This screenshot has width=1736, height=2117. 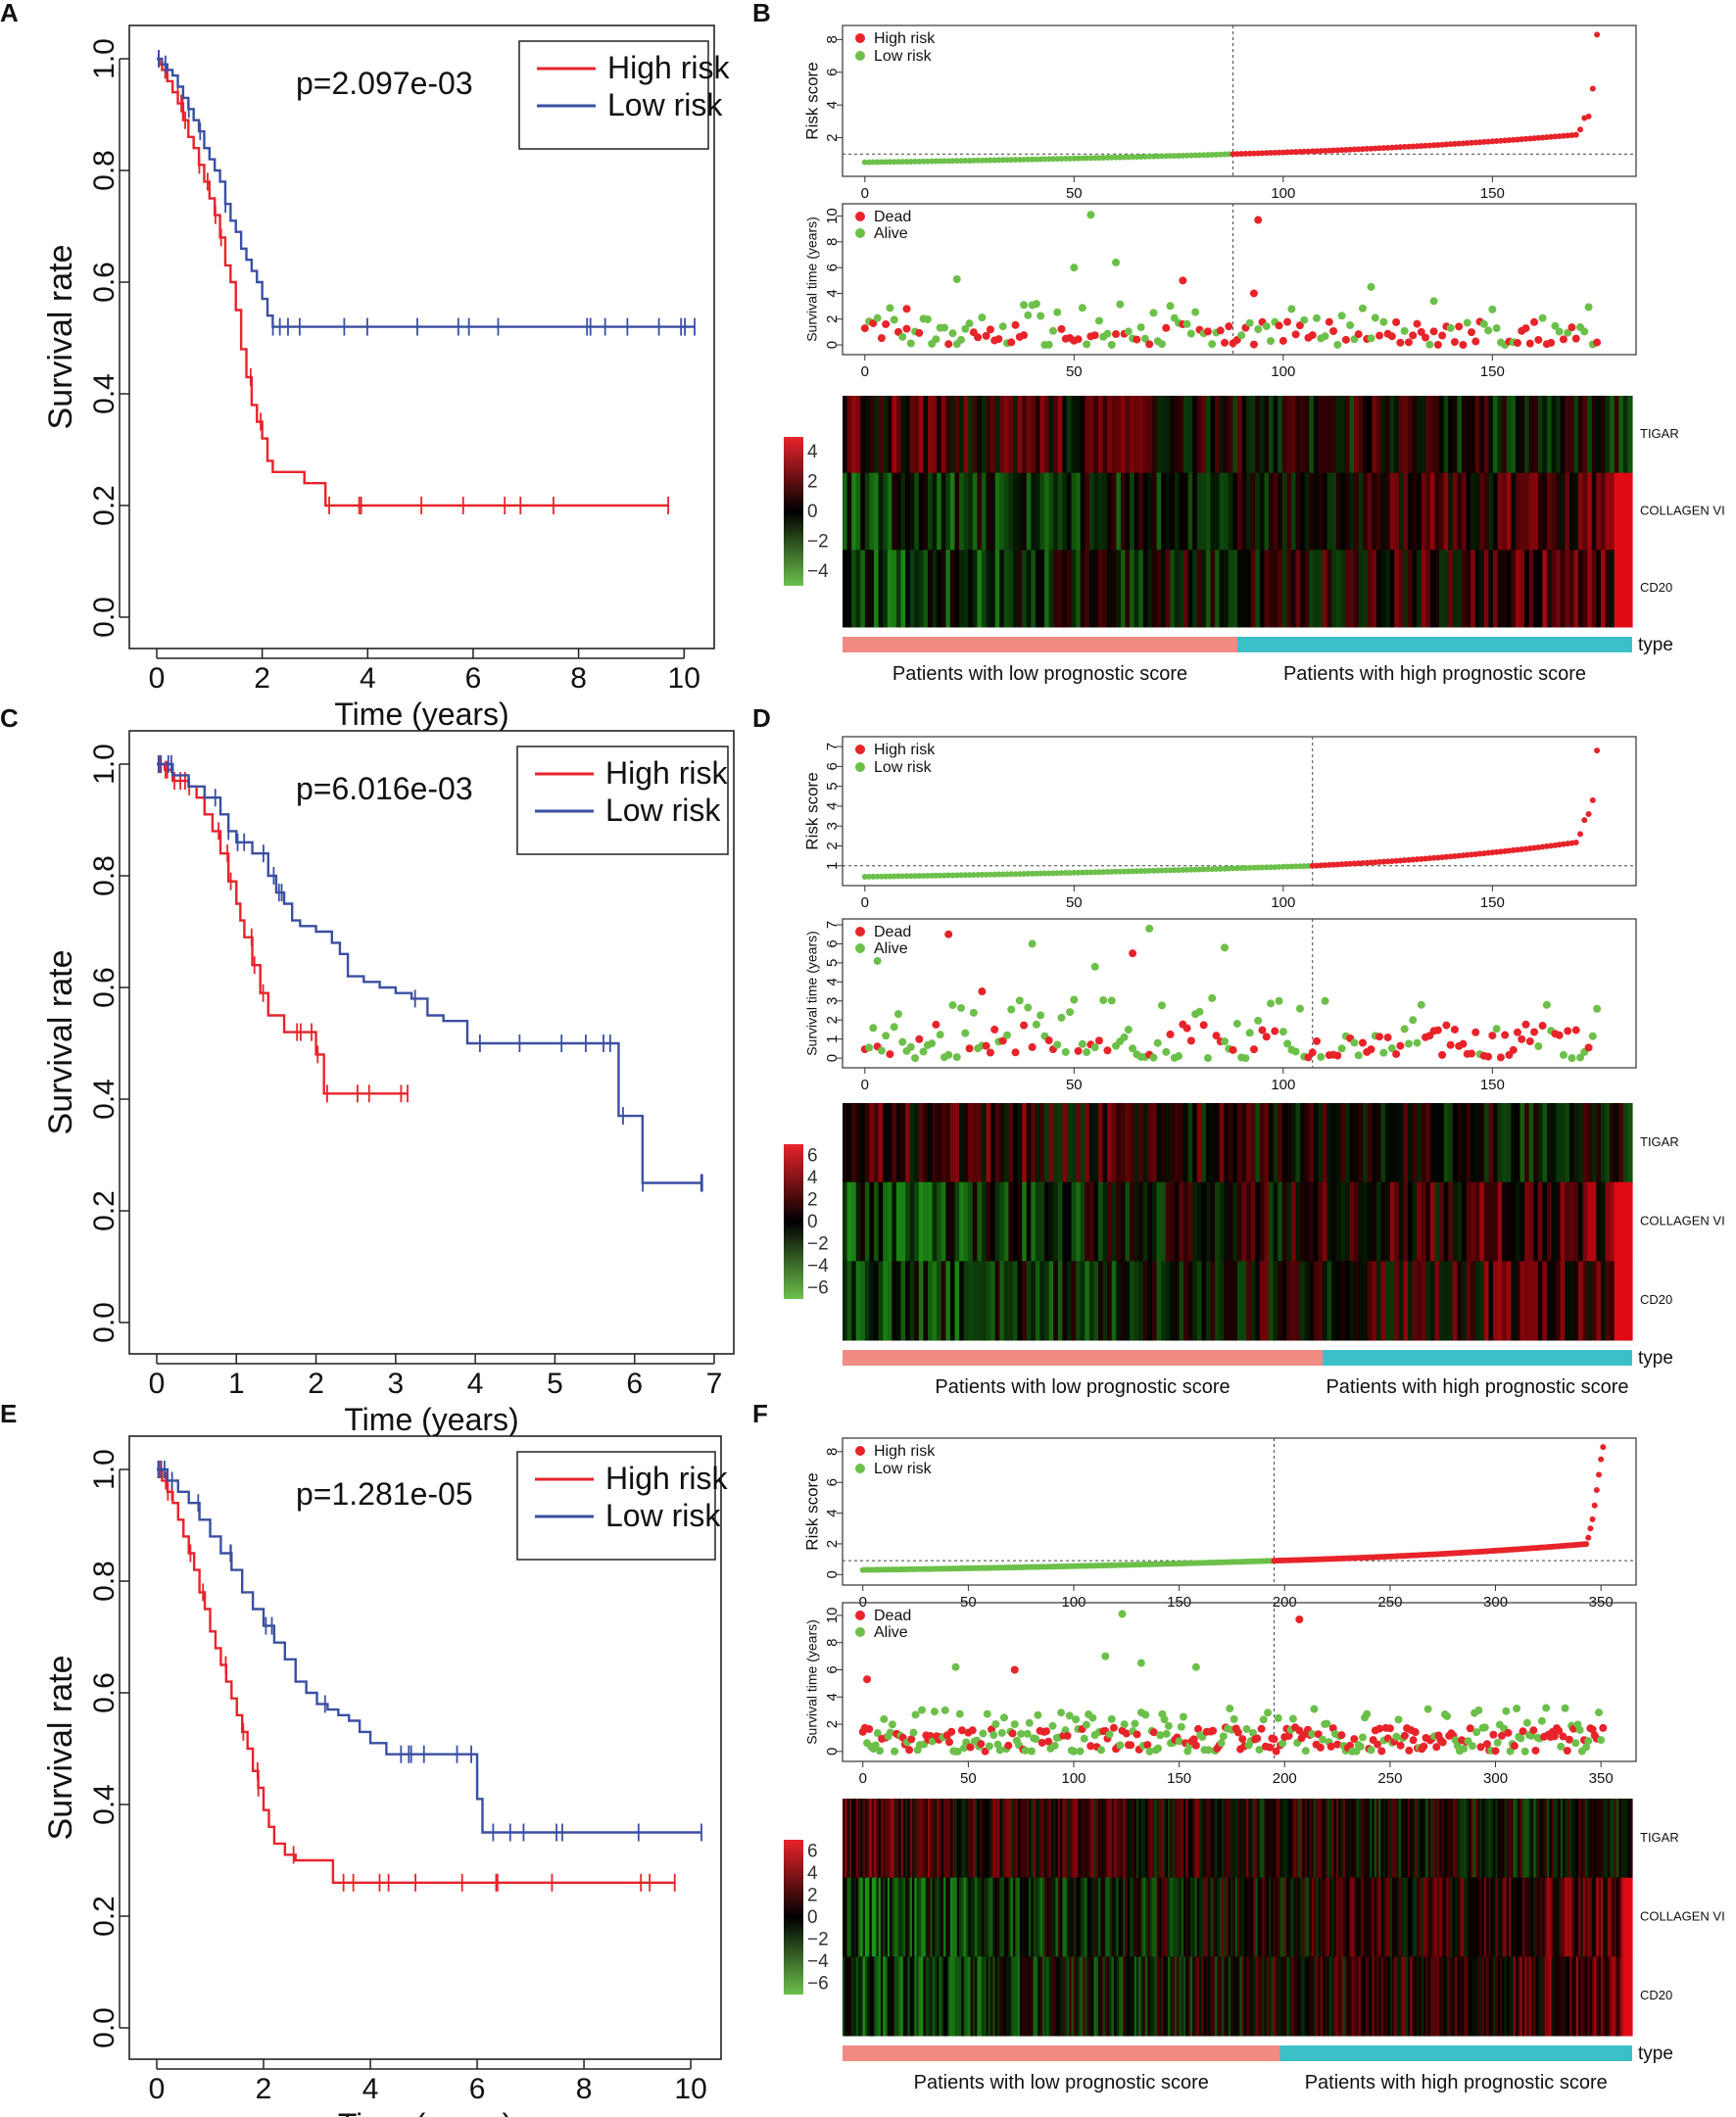 I want to click on y-axis-title: Risk score, so click(x=811, y=100).